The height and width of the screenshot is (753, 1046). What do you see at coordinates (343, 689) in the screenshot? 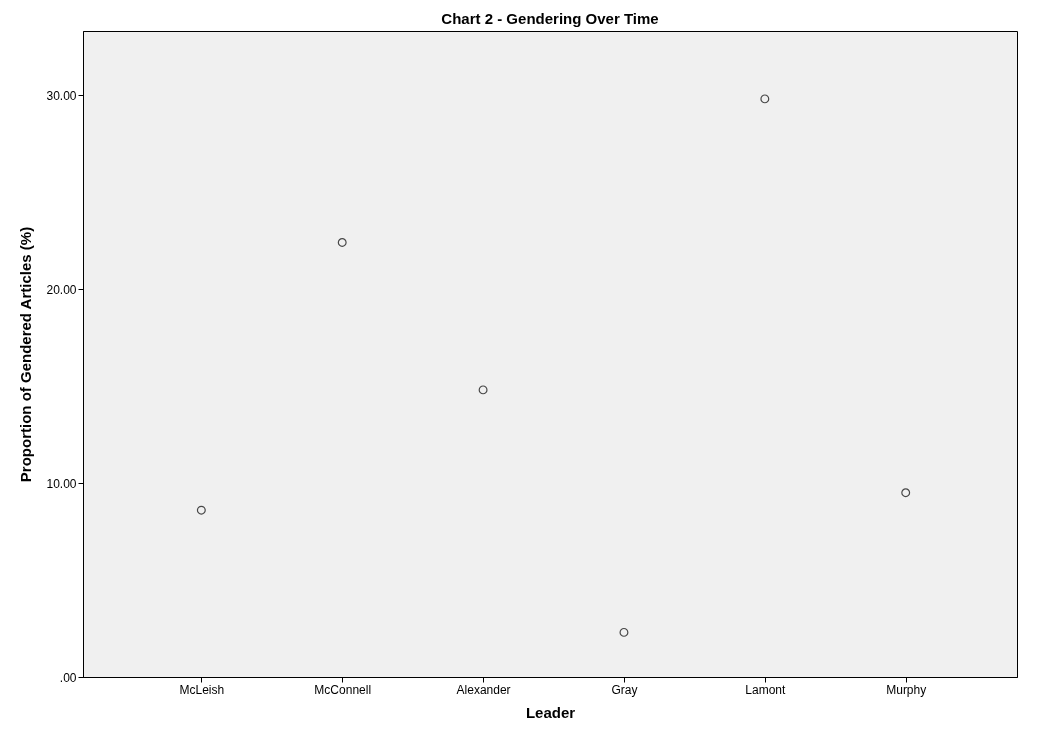
I see `x-tick-label: McConnell` at bounding box center [343, 689].